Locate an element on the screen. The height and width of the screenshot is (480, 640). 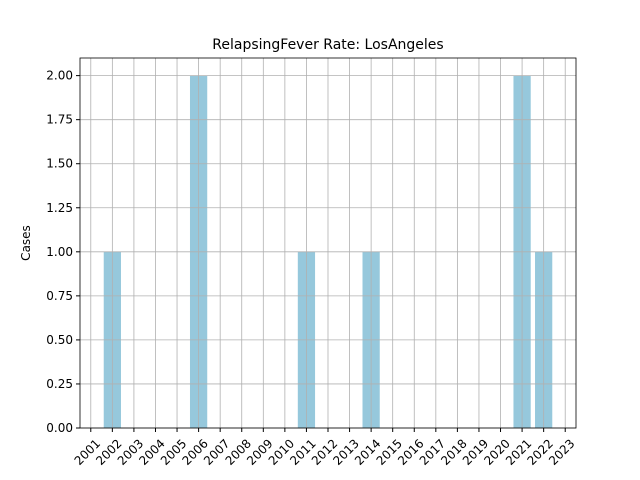
chart-title: RelapsingFever Rate: LosAngeles is located at coordinates (327, 45).